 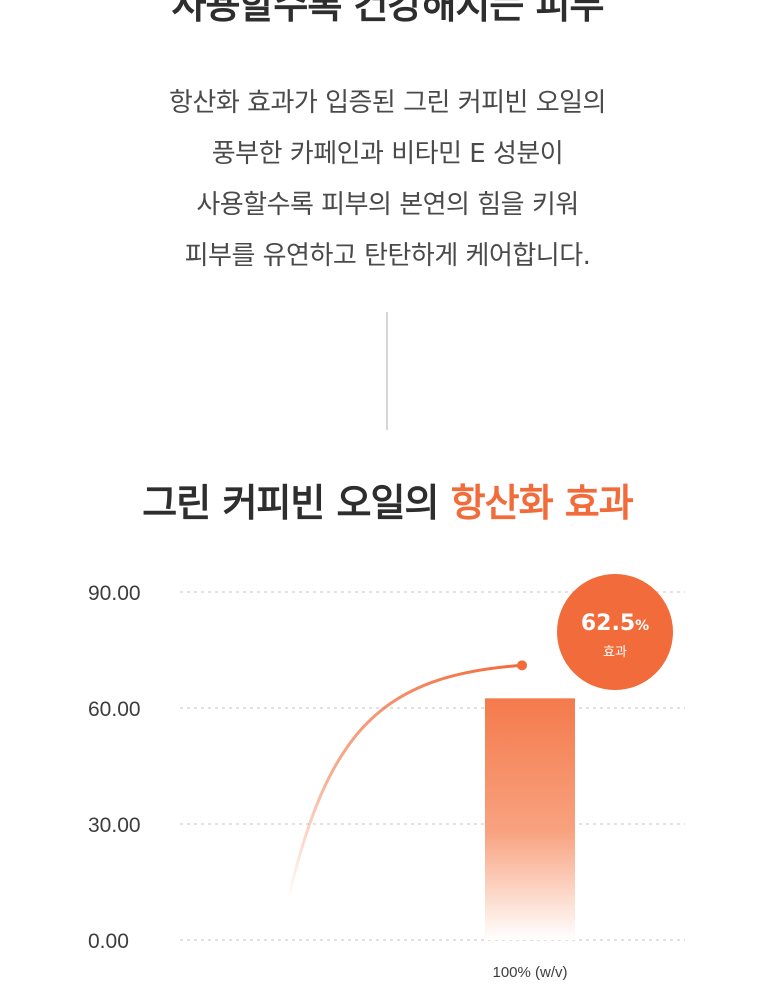 What do you see at coordinates (290, 503) in the screenshot?
I see `section-title-main: 그린 커피빈 오일의` at bounding box center [290, 503].